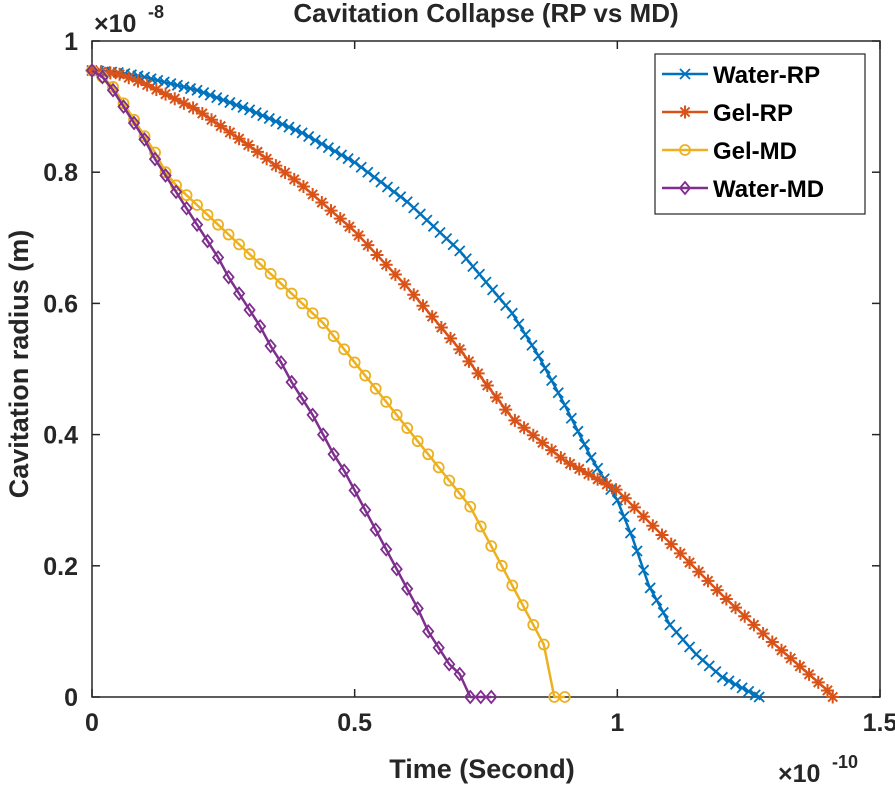  What do you see at coordinates (60, 436) in the screenshot?
I see `y-tick-label: 0.4` at bounding box center [60, 436].